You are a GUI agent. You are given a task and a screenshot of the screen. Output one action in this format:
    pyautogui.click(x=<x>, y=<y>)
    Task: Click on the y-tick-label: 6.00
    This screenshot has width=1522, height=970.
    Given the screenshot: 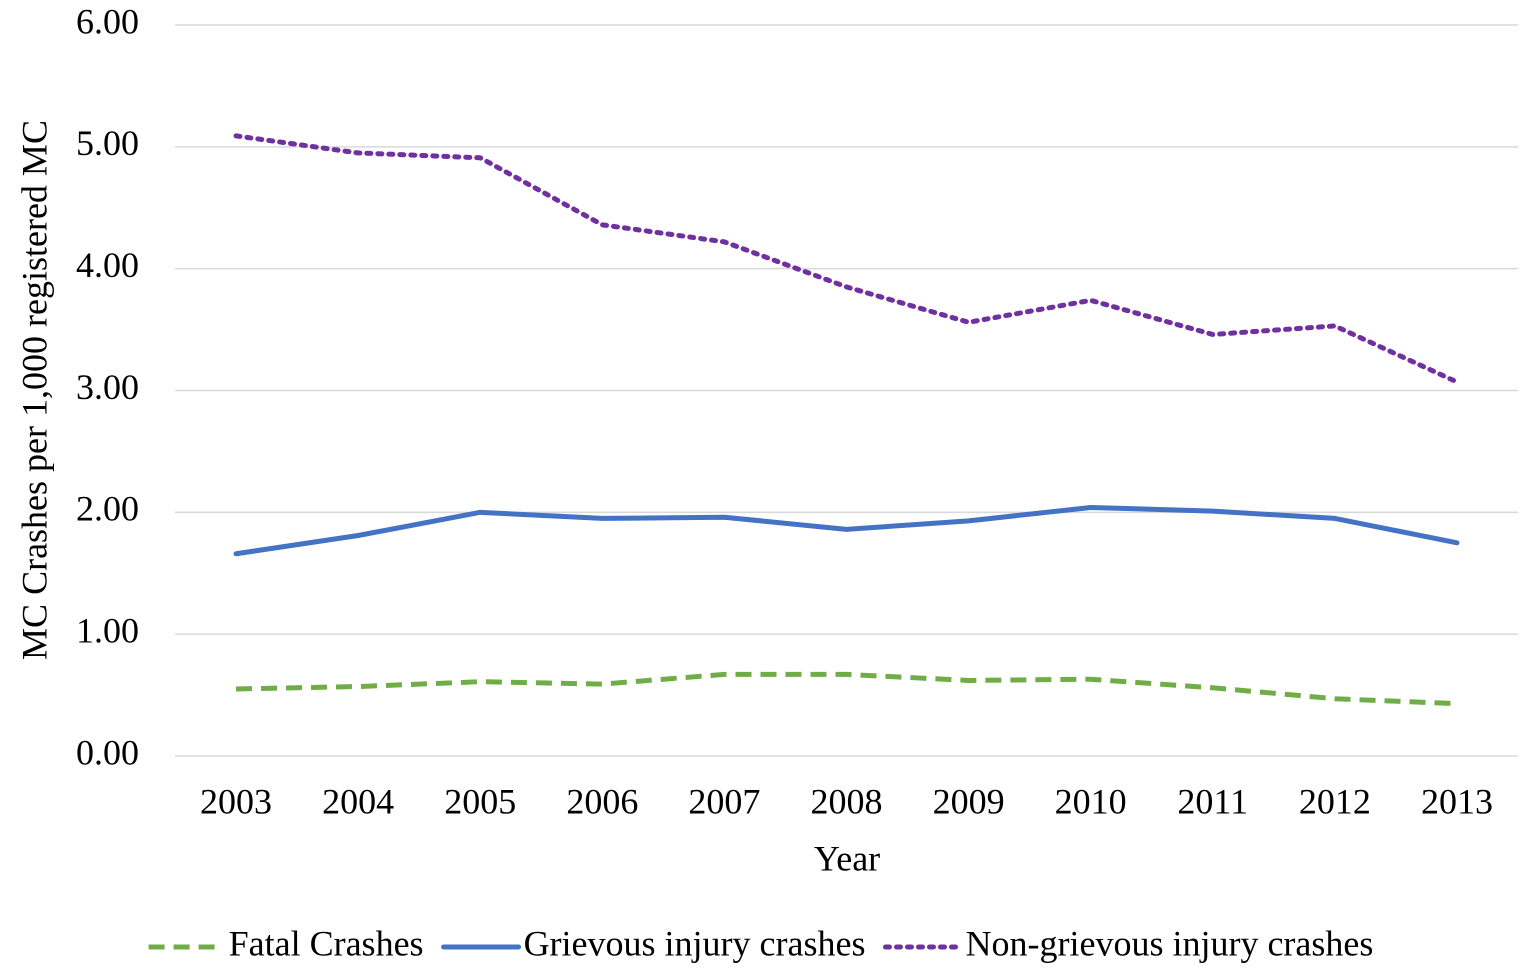 What is the action you would take?
    pyautogui.click(x=107, y=21)
    